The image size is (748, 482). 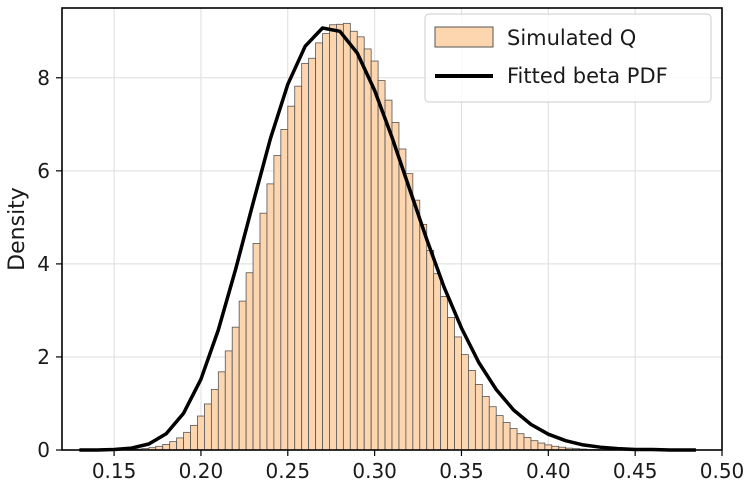 What do you see at coordinates (418, 466) in the screenshot?
I see `x-axis-ticks: 0.15 0.20 0.25 0.30 0.35 0.40 0.45 0.50` at bounding box center [418, 466].